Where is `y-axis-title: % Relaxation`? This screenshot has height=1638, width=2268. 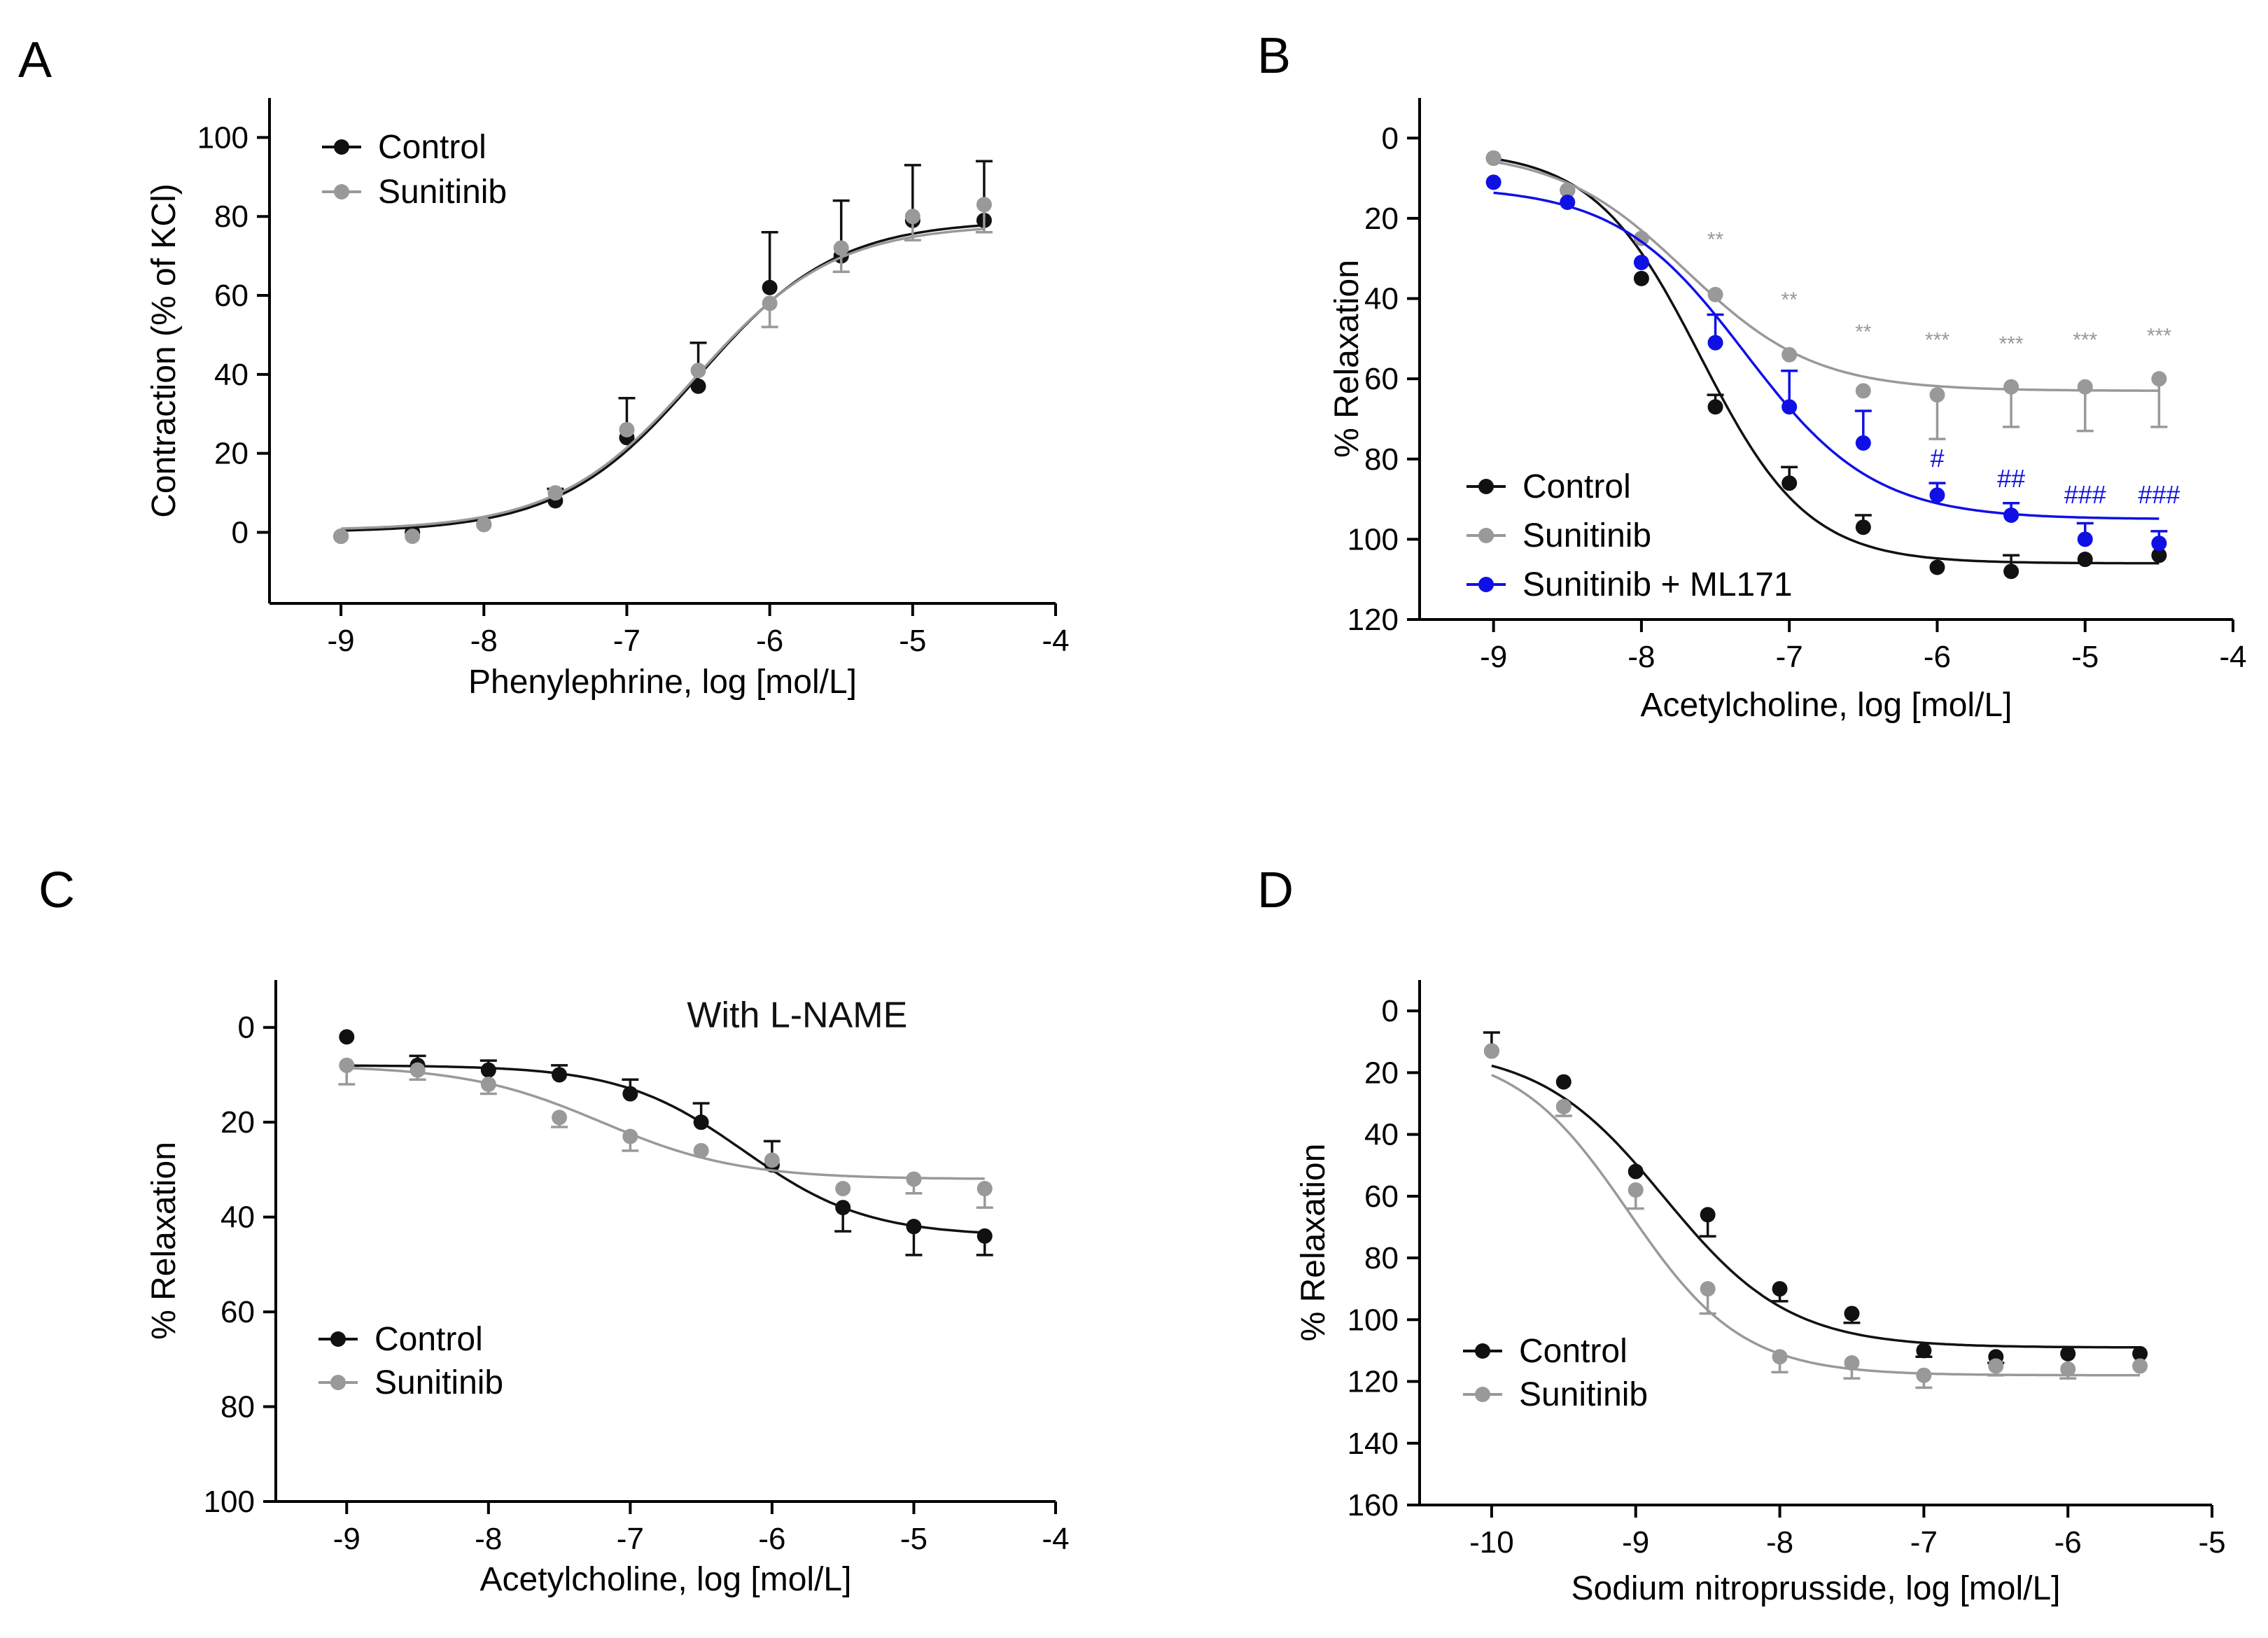
y-axis-title: % Relaxation is located at coordinates (164, 1241).